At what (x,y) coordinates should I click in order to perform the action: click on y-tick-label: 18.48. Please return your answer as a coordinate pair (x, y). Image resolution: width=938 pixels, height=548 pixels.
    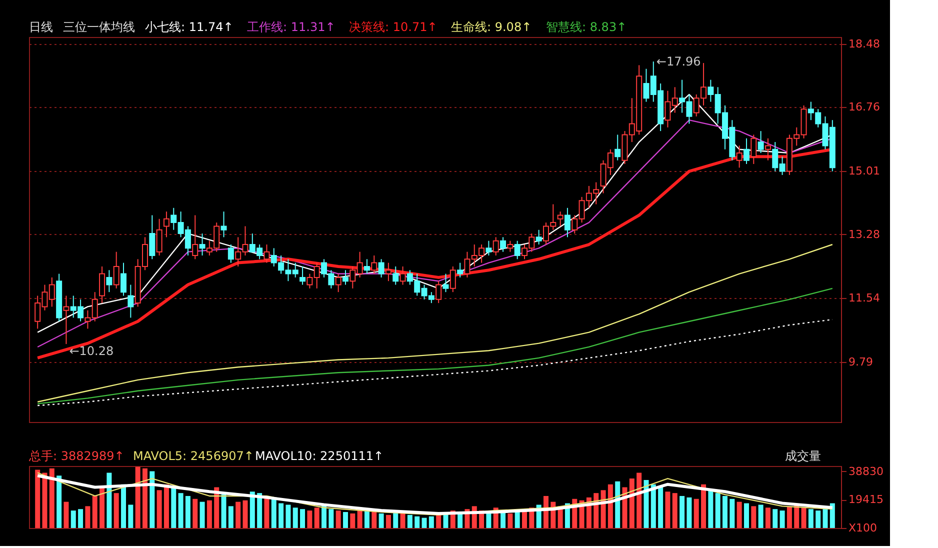
    Looking at the image, I should click on (864, 43).